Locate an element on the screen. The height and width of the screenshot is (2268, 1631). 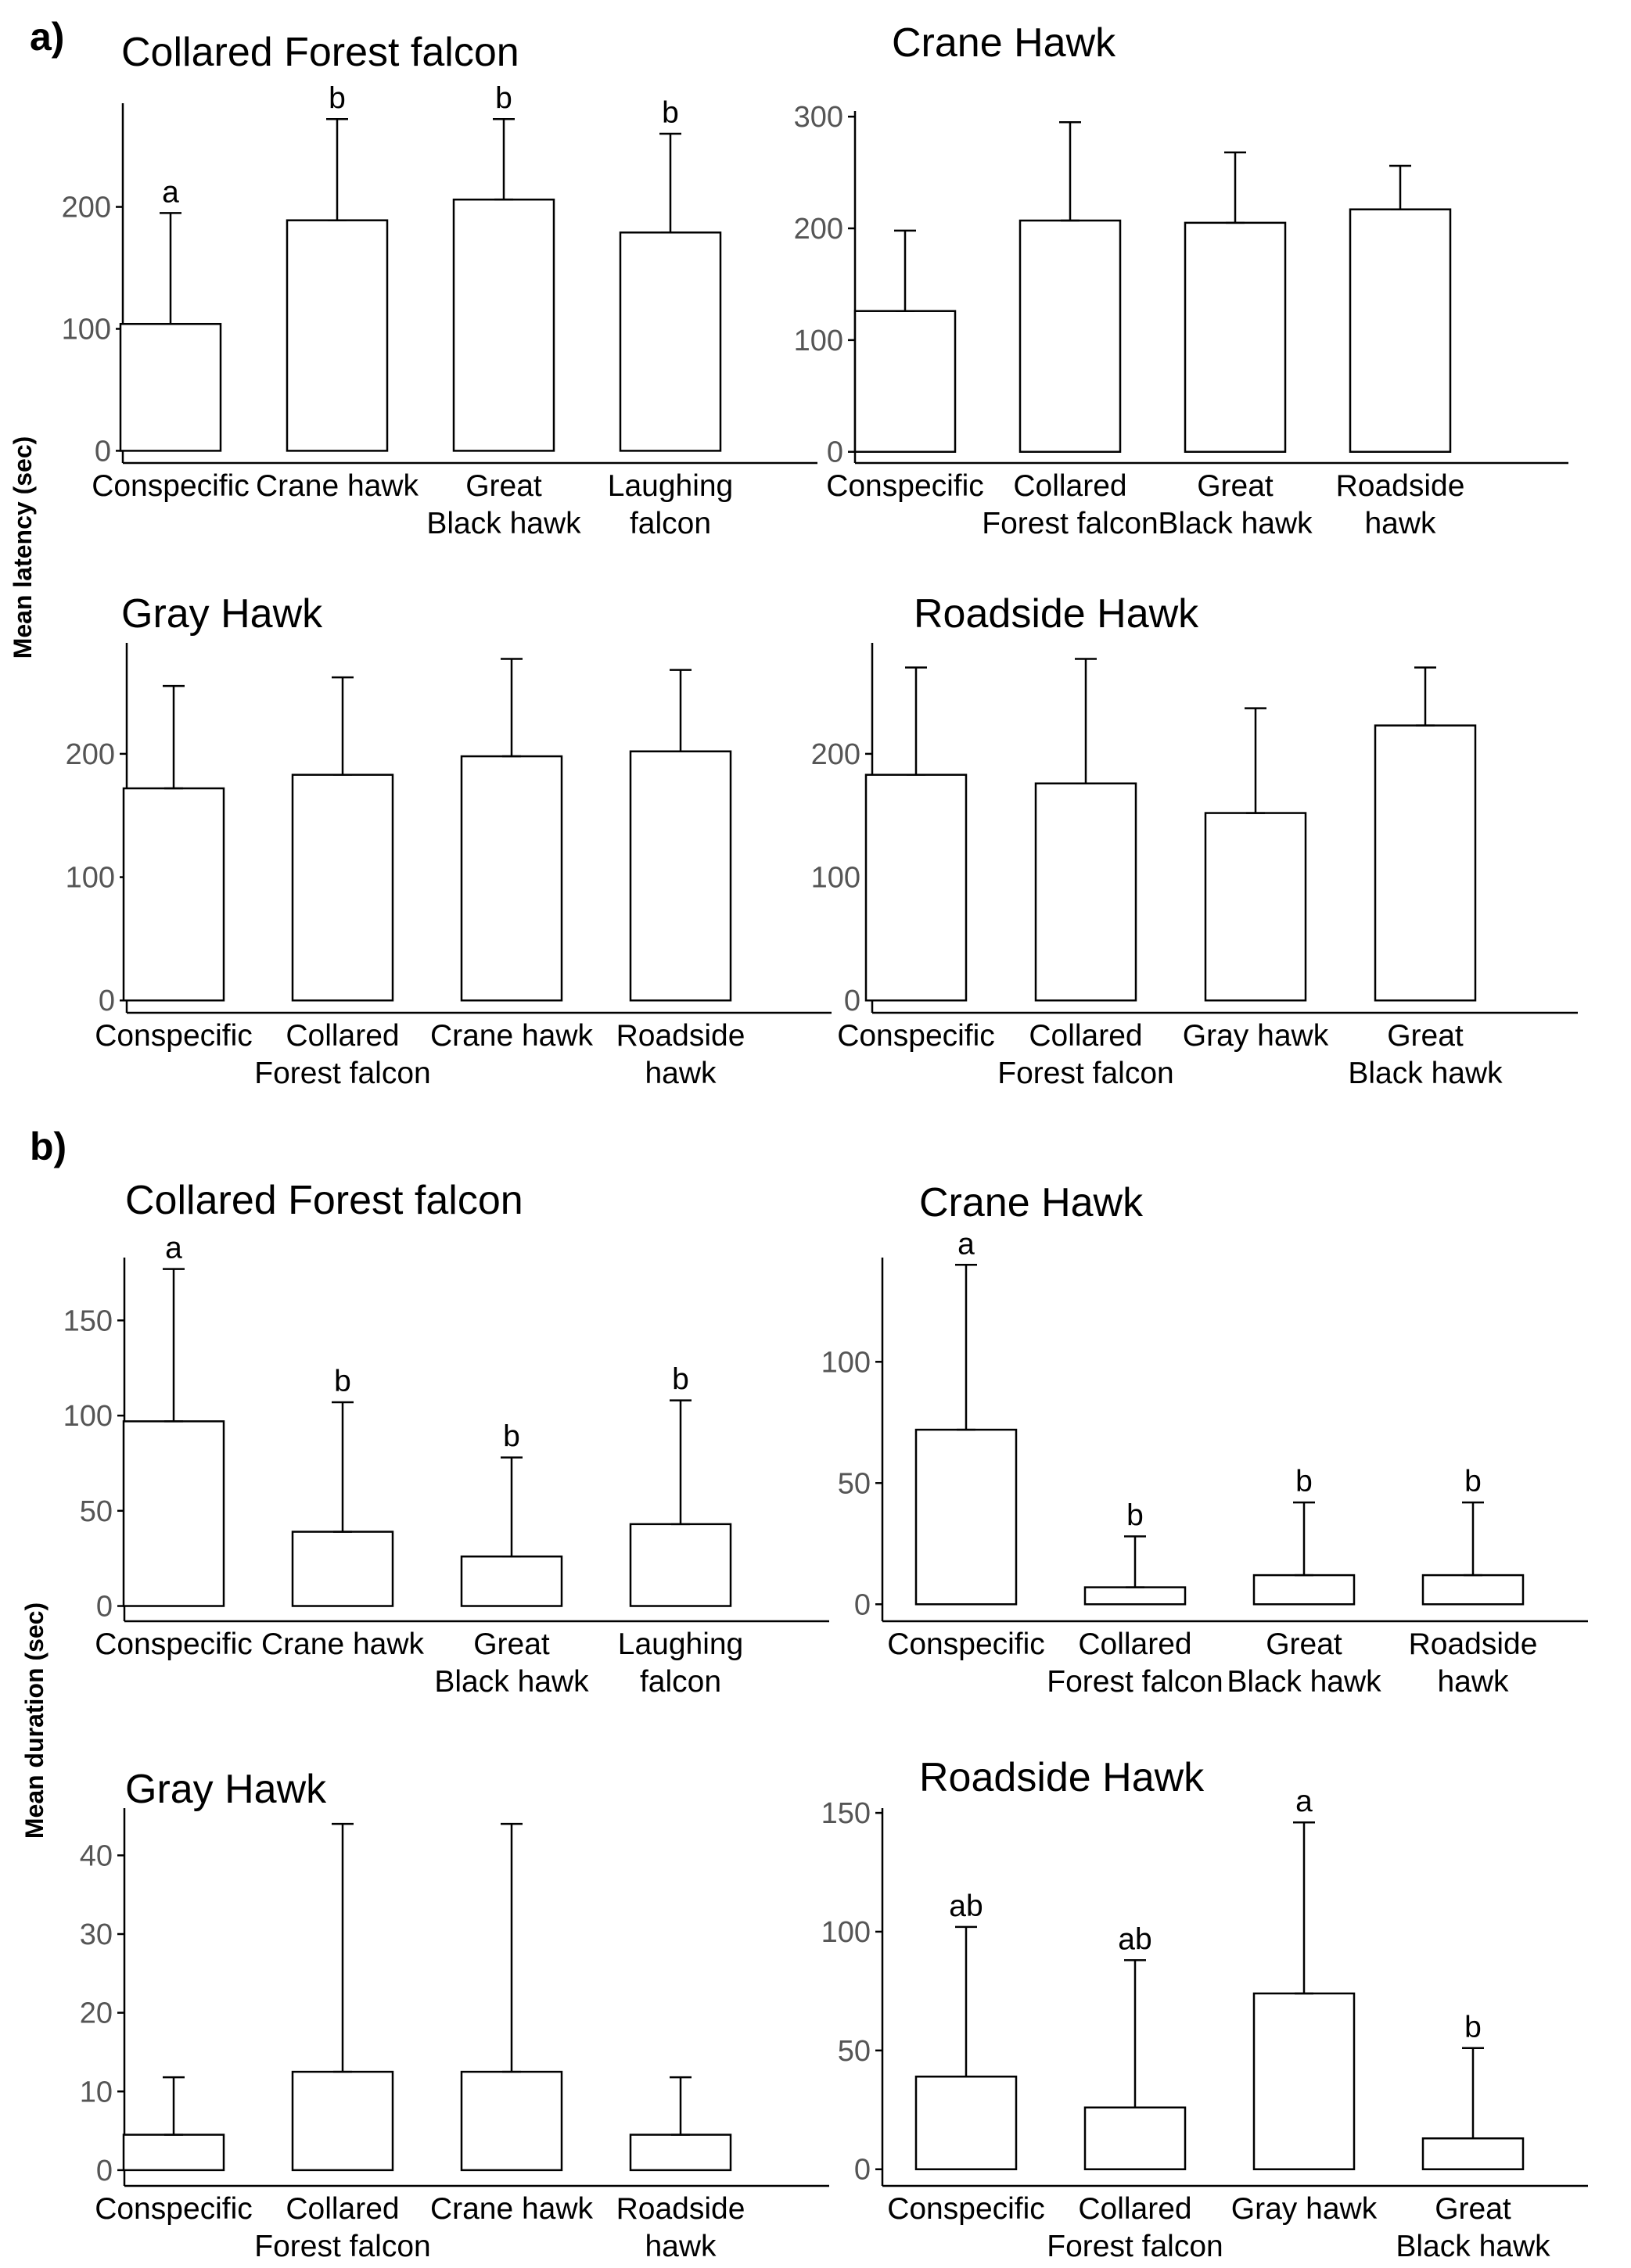
x-category-label: Roadside hawk is located at coordinates (680, 1055).